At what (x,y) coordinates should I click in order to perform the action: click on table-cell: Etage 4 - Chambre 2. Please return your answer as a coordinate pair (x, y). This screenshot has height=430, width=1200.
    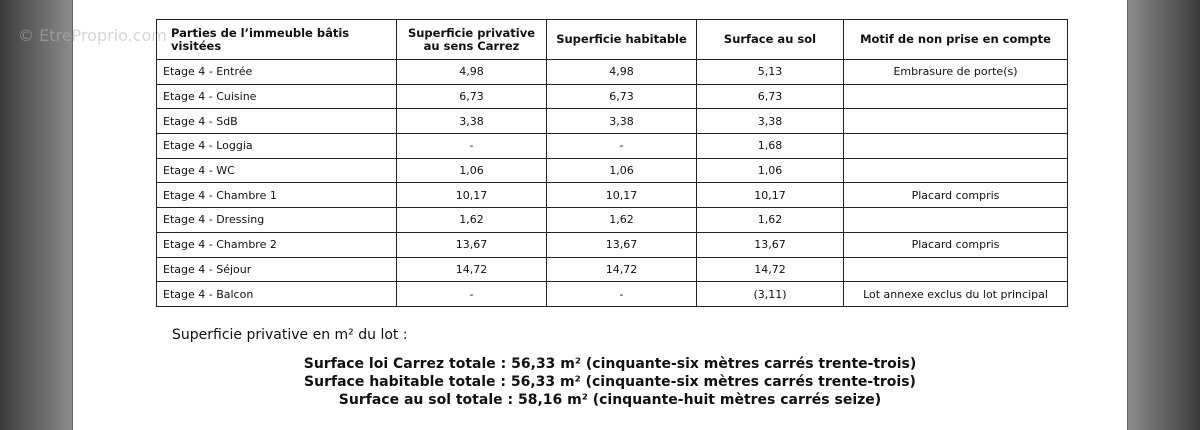
    Looking at the image, I should click on (276, 244).